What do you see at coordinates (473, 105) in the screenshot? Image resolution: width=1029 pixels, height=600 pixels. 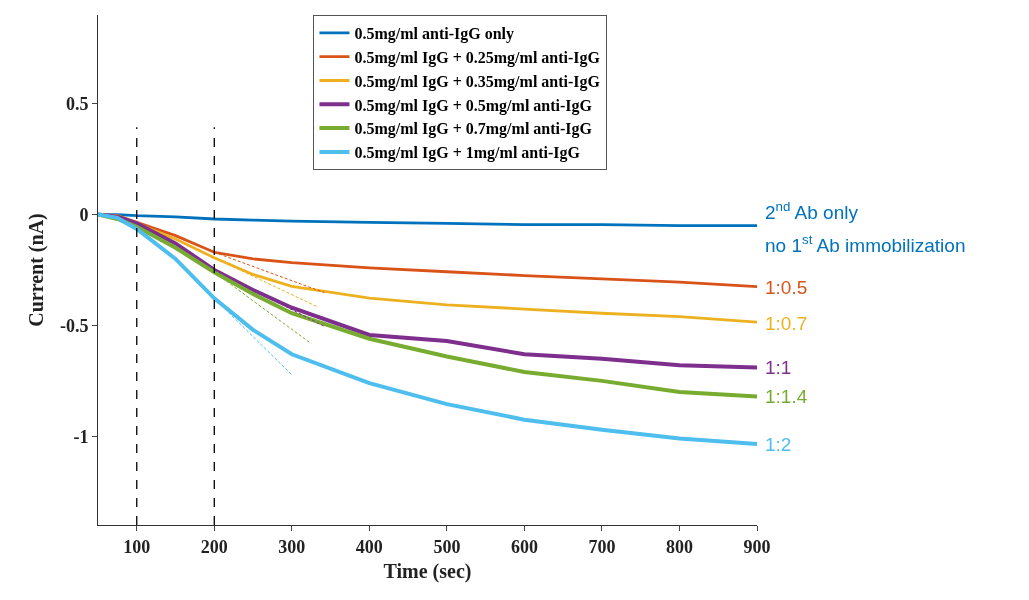 I see `legend-label: 0.5mg/ml IgG + 0.5mg/ml anti-IgG` at bounding box center [473, 105].